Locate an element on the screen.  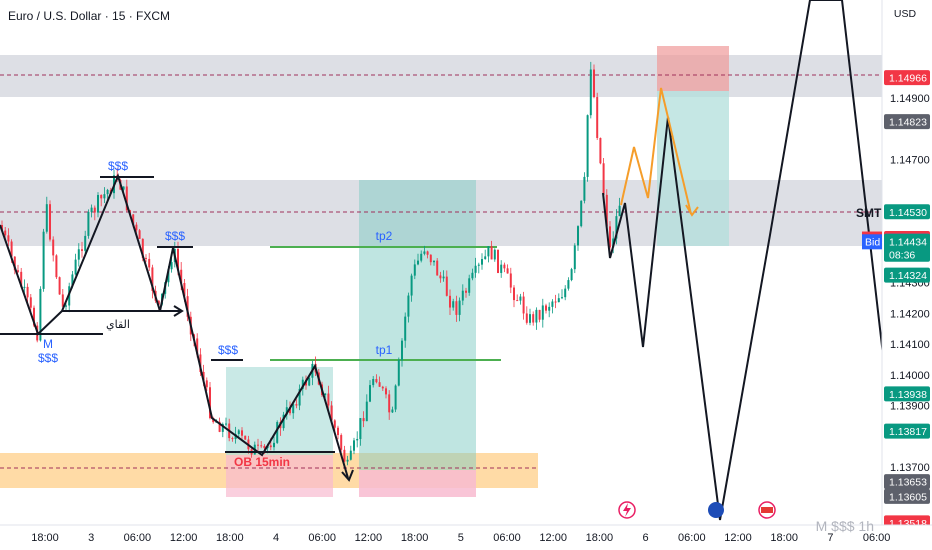
price-tag: 1.14966 is located at coordinates (907, 78).